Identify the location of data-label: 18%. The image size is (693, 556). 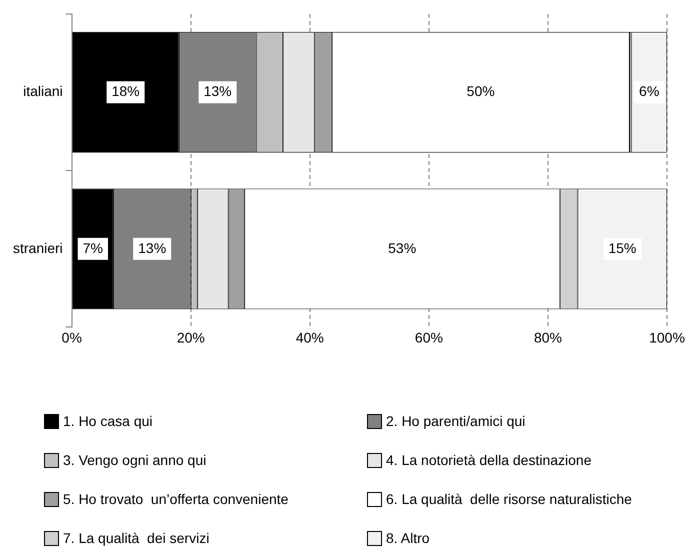
(126, 91).